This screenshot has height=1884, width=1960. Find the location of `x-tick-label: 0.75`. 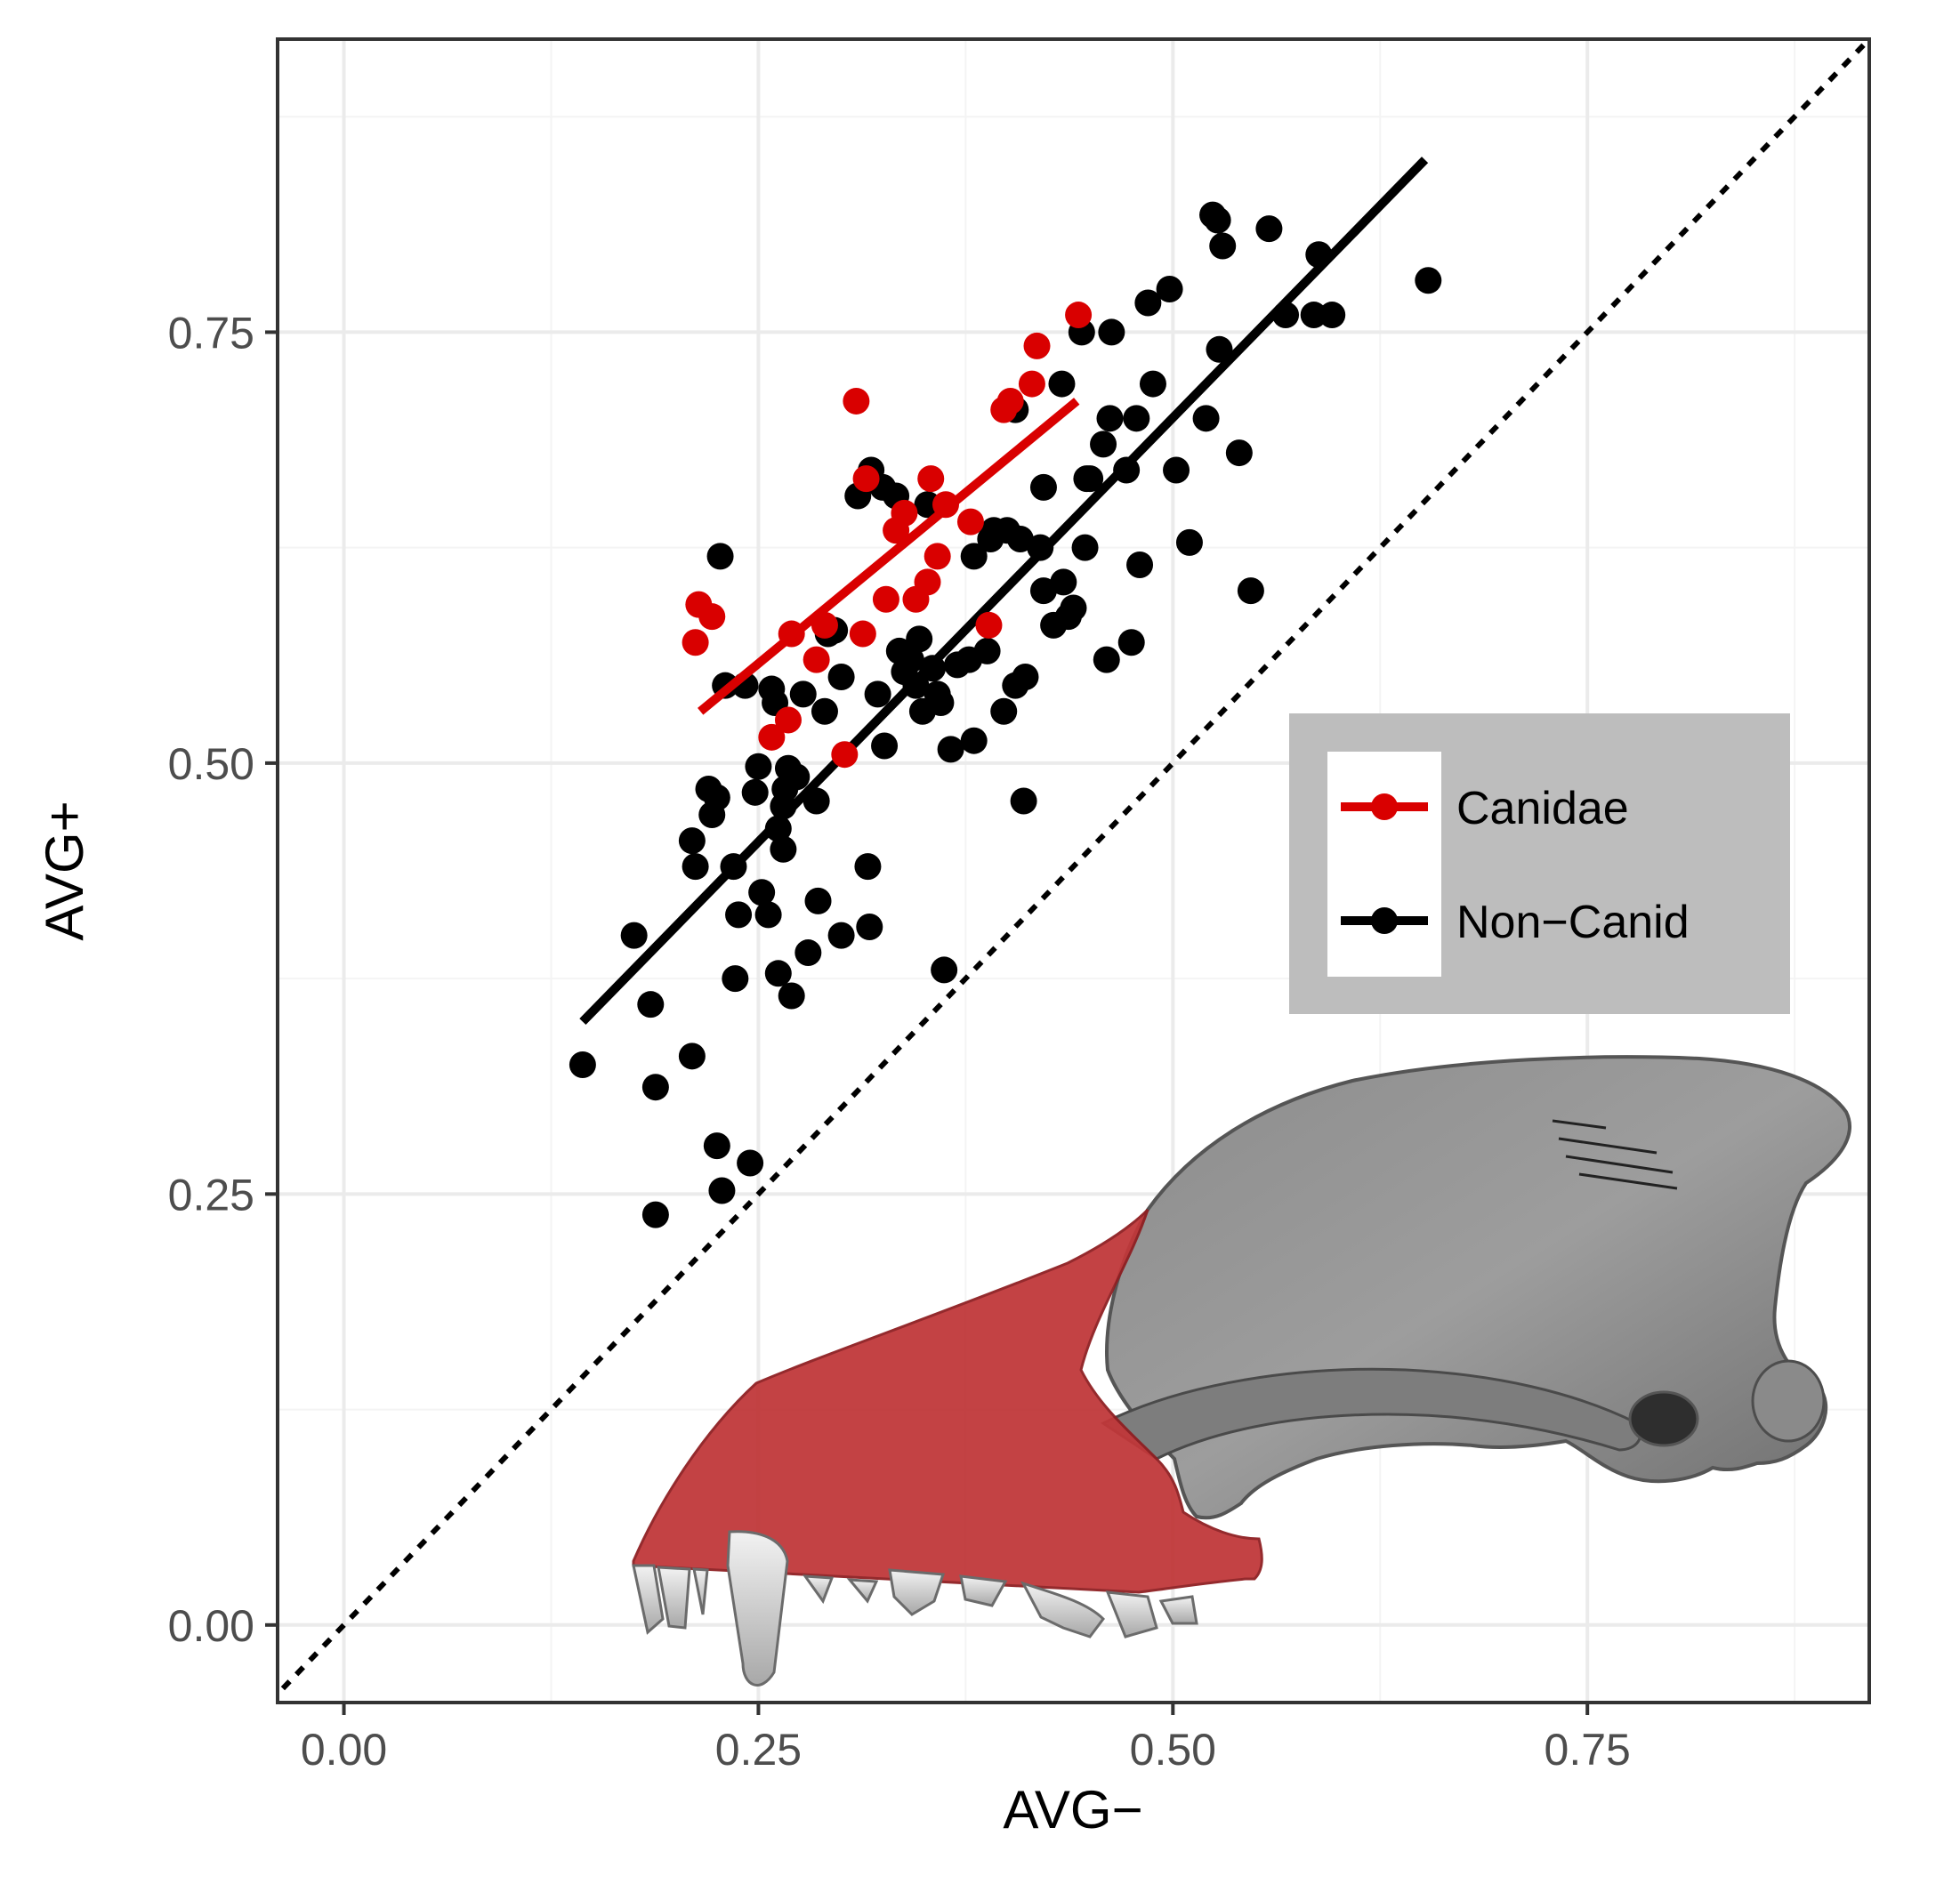

x-tick-label: 0.75 is located at coordinates (1588, 1750).